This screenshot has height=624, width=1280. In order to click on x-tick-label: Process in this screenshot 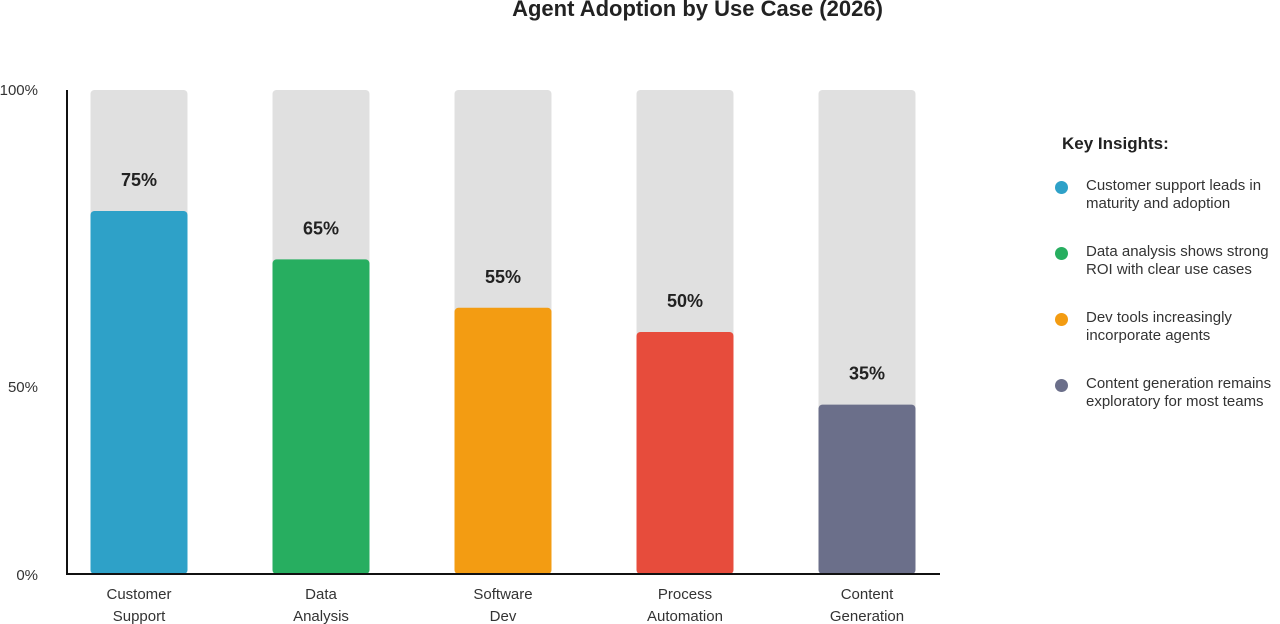, I will do `click(685, 594)`.